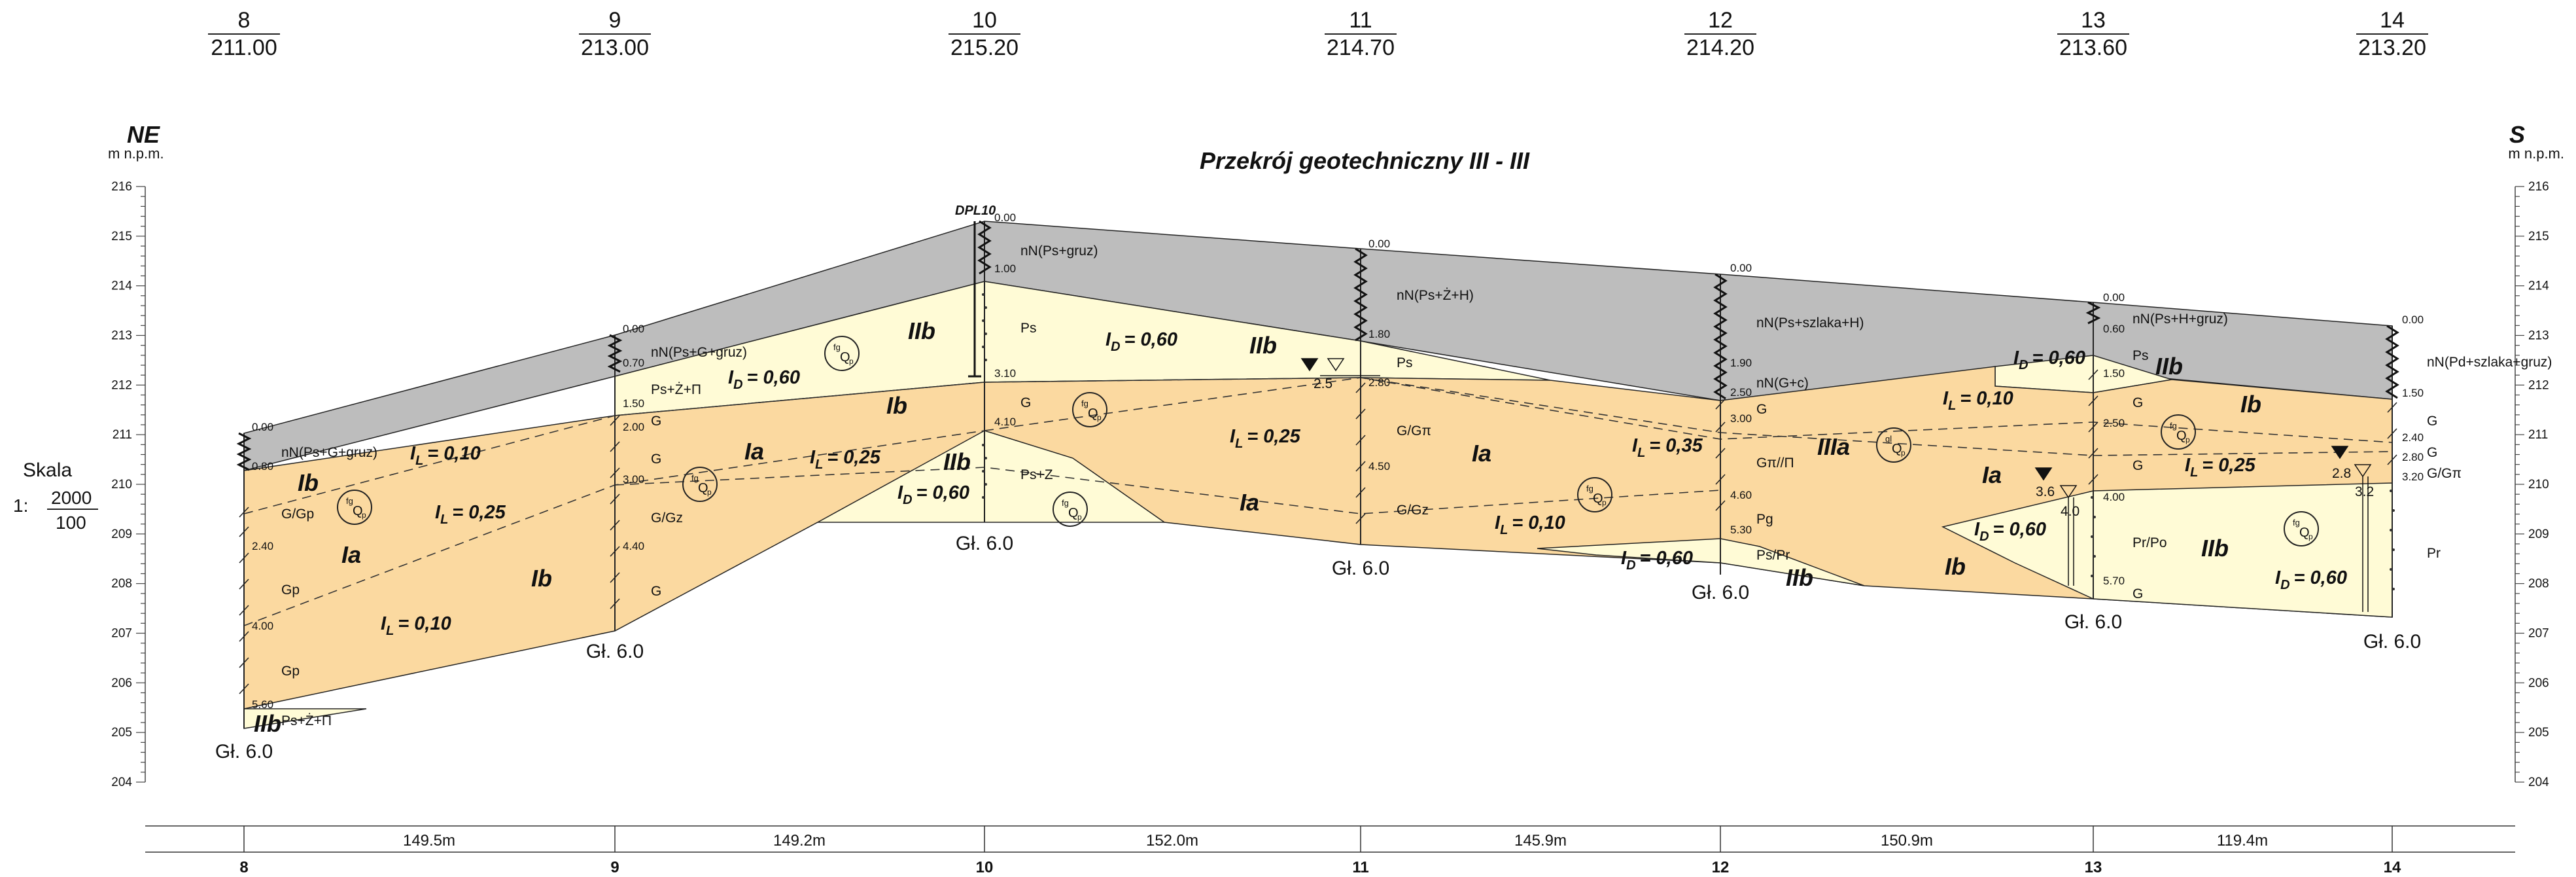  Describe the element at coordinates (699, 352) in the screenshot. I see `soil-label: nN(Ps+G+gruz)` at that location.